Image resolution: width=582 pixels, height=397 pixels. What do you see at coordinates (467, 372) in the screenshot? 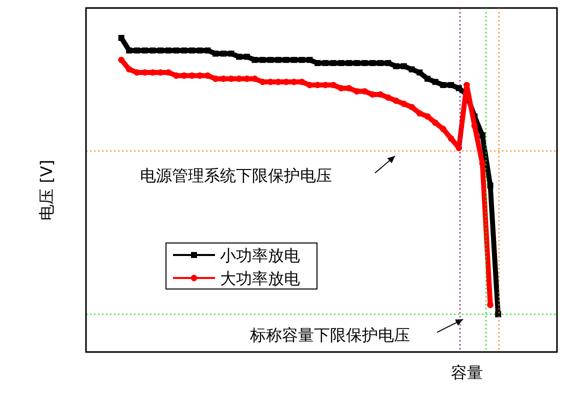
I see `x-axis-title: 容量` at bounding box center [467, 372].